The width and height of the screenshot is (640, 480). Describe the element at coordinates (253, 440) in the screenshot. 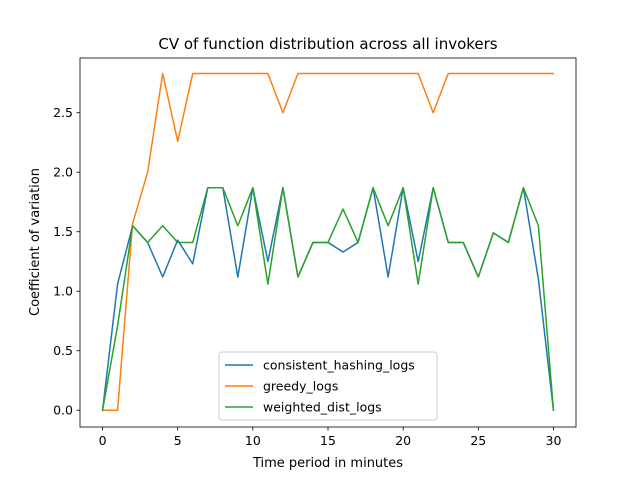

I see `x-tick-label: 10` at that location.